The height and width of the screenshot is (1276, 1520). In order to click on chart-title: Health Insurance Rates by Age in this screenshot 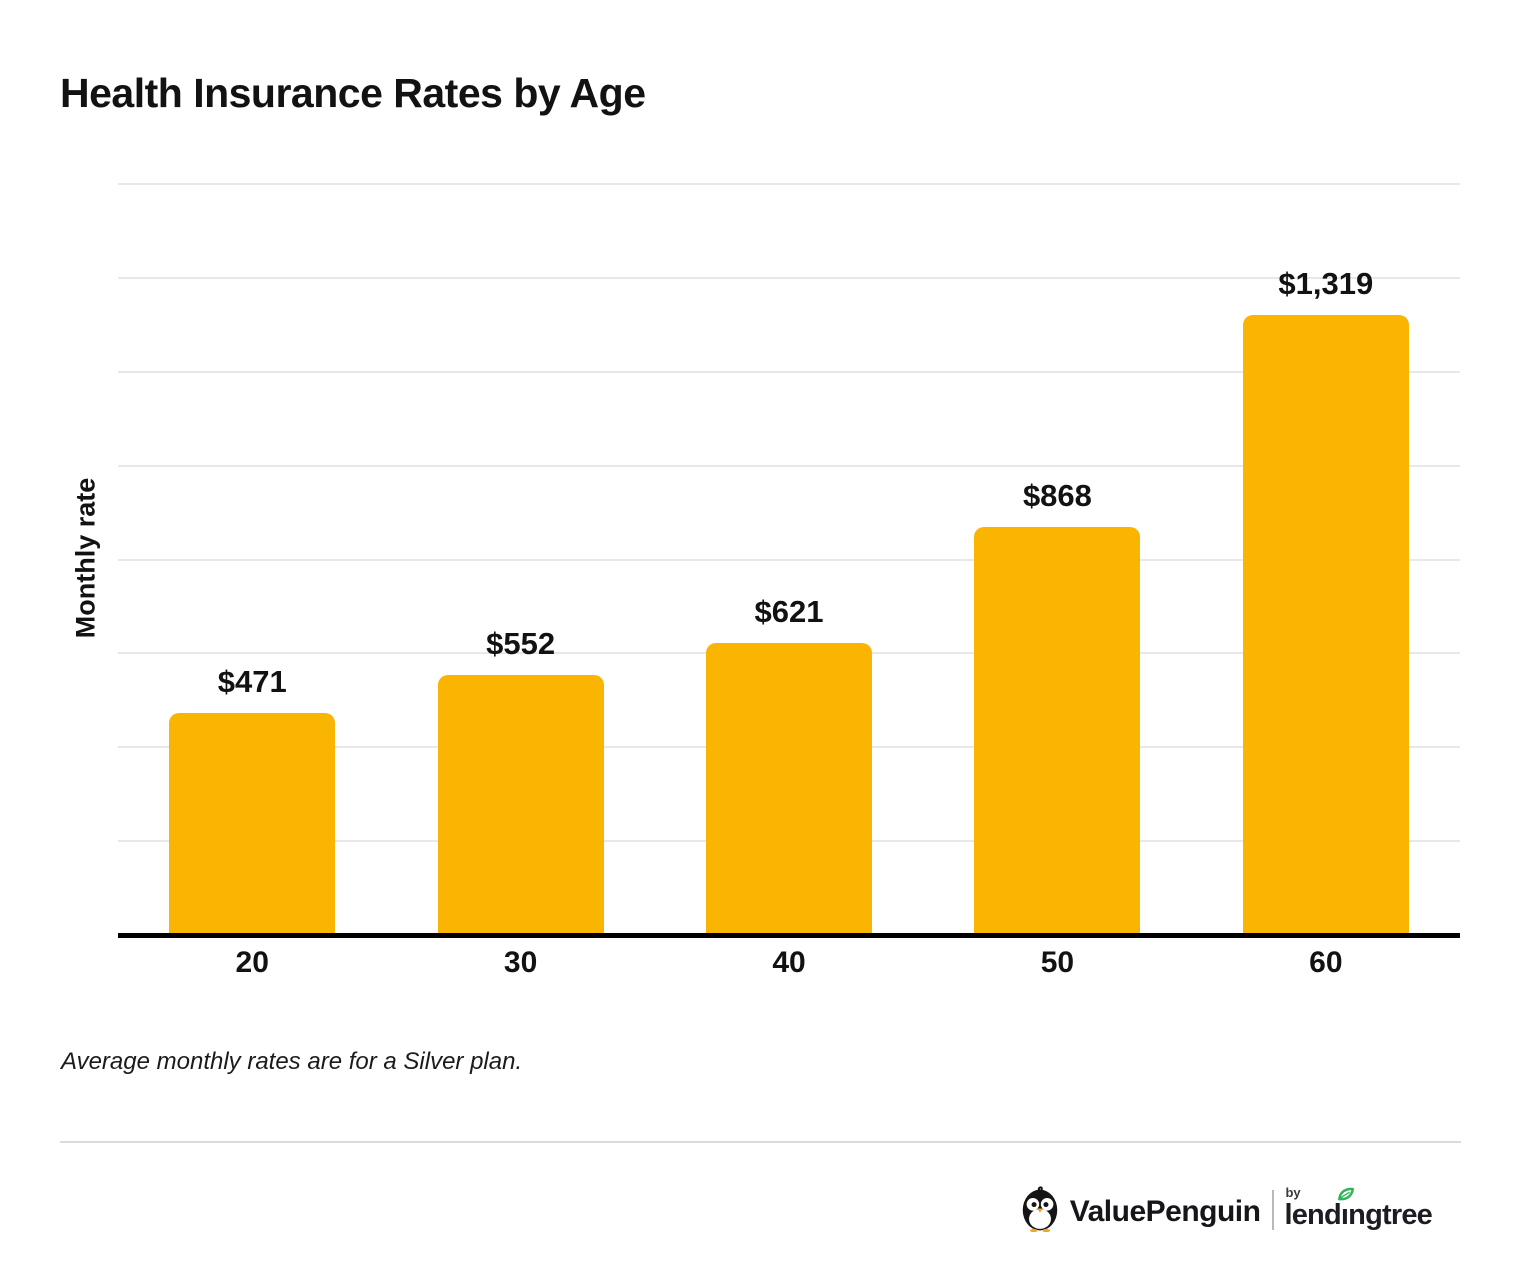, I will do `click(353, 93)`.